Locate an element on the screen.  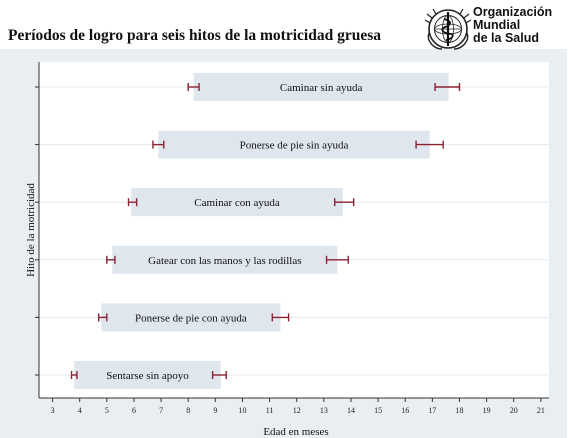
x-tick-label: 15 is located at coordinates (378, 410).